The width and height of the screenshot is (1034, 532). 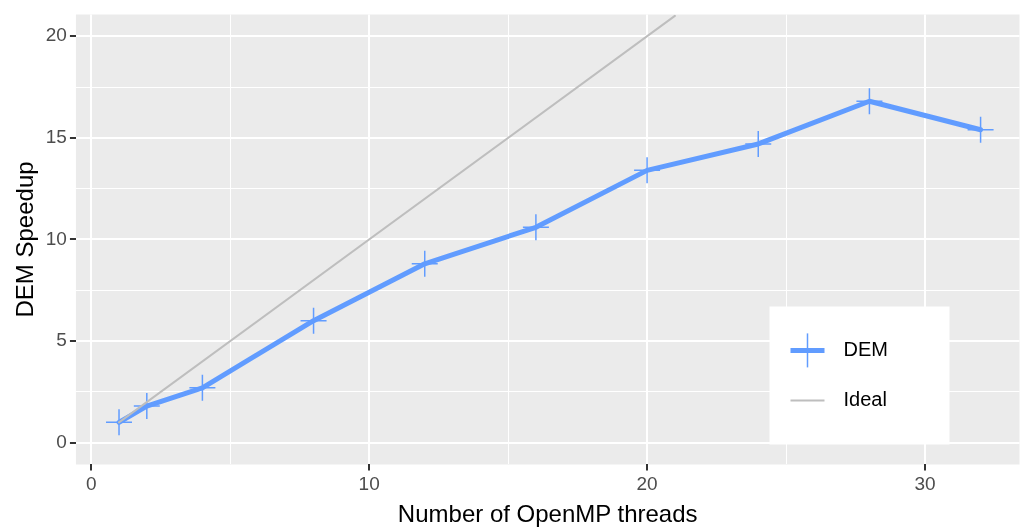 What do you see at coordinates (56, 137) in the screenshot?
I see `y-tick-label: 15` at bounding box center [56, 137].